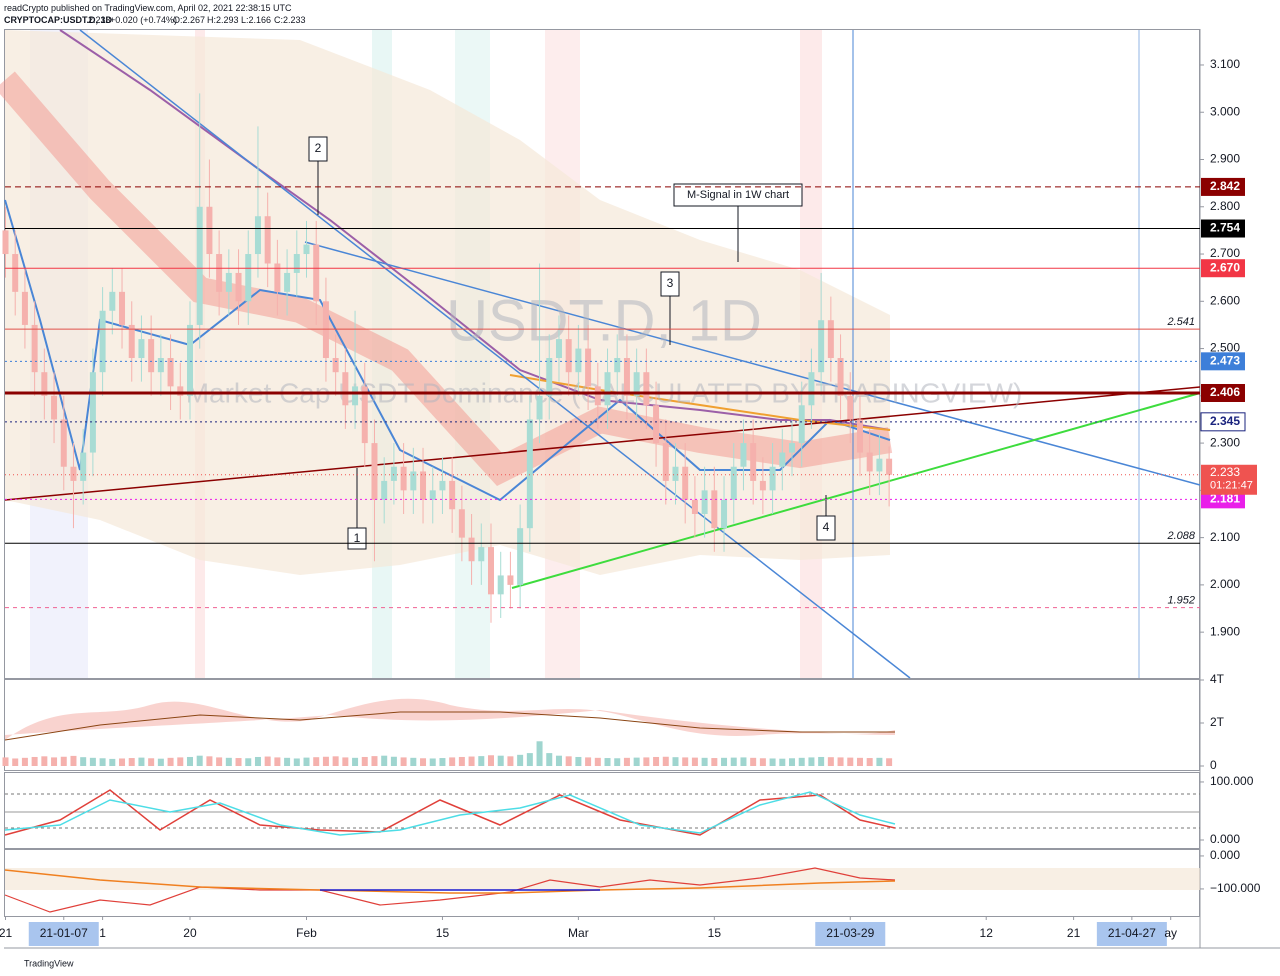  Describe the element at coordinates (1235, 888) in the screenshot. I see `y-tick-label: −100.000` at that location.